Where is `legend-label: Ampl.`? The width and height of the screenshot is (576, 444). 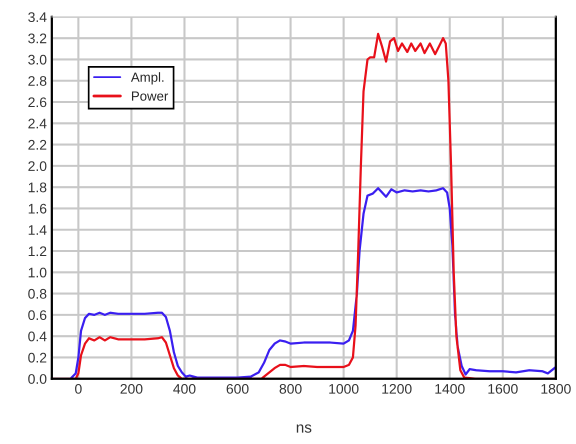
legend-label: Ampl. is located at coordinates (147, 78).